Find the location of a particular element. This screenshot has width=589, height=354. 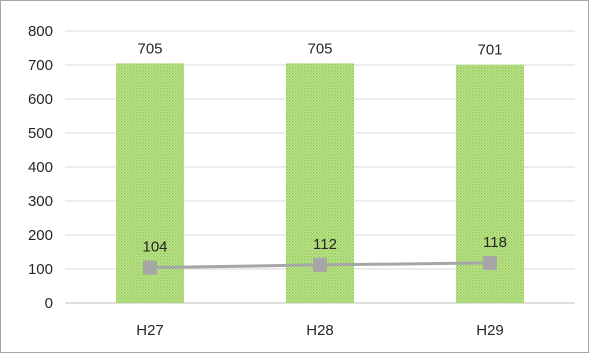

line-data-label: 104 is located at coordinates (154, 247).